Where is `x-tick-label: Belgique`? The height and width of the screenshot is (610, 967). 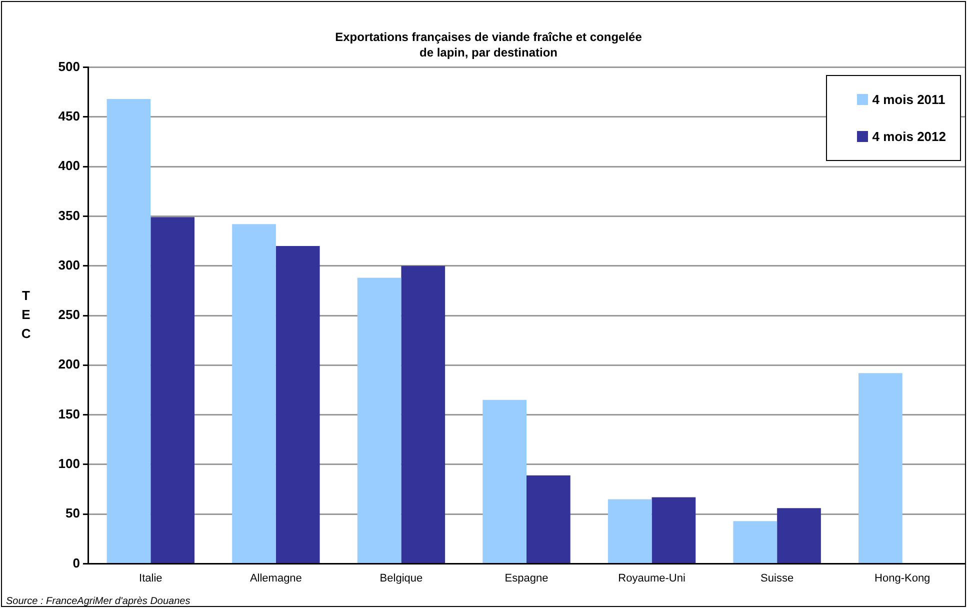 x-tick-label: Belgique is located at coordinates (401, 578).